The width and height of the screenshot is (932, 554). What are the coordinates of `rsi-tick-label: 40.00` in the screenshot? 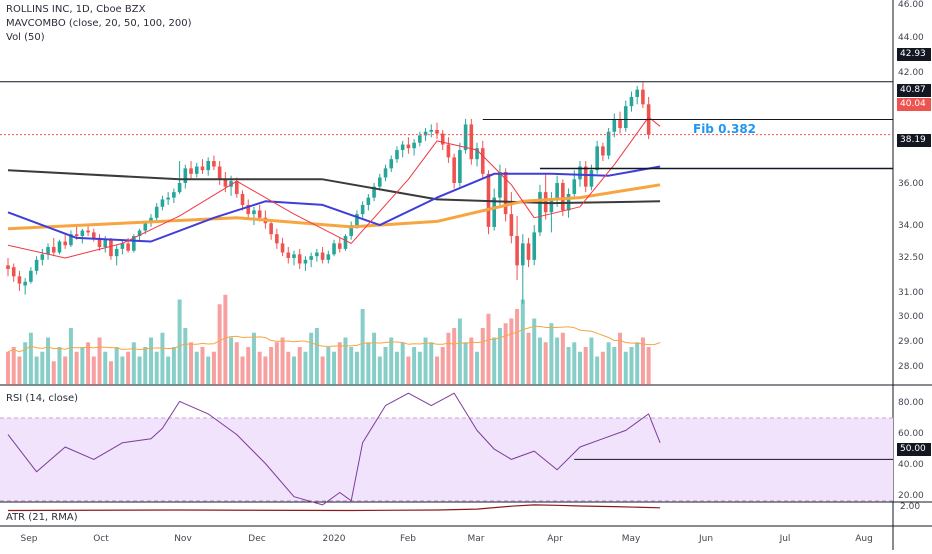 It's located at (911, 465).